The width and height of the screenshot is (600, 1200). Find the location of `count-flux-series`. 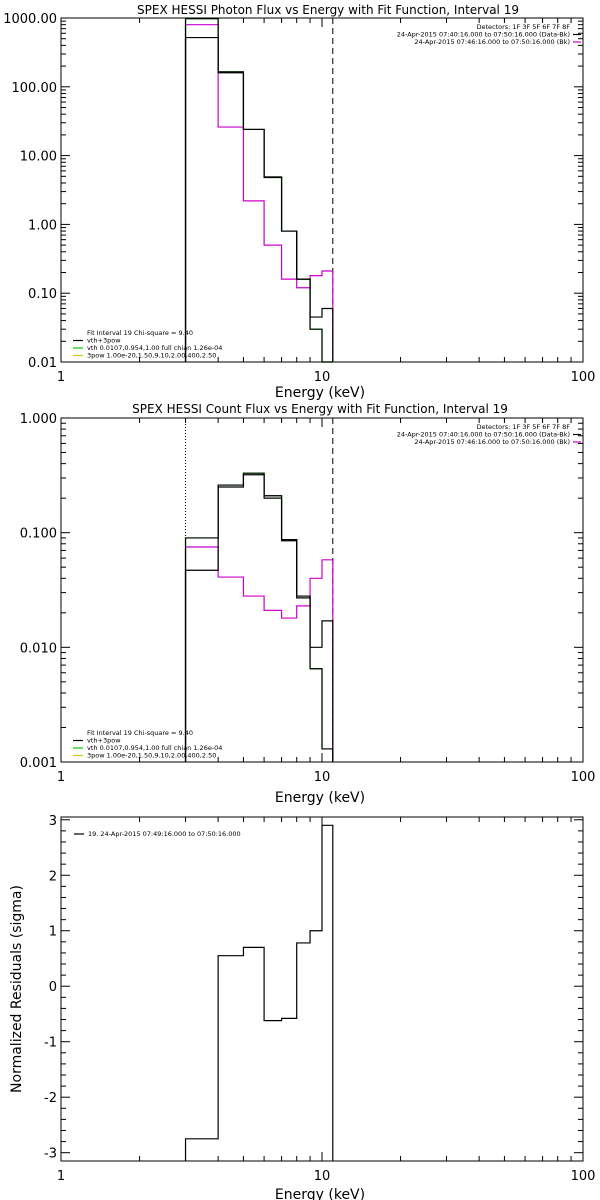

count-flux-series is located at coordinates (259, 617).